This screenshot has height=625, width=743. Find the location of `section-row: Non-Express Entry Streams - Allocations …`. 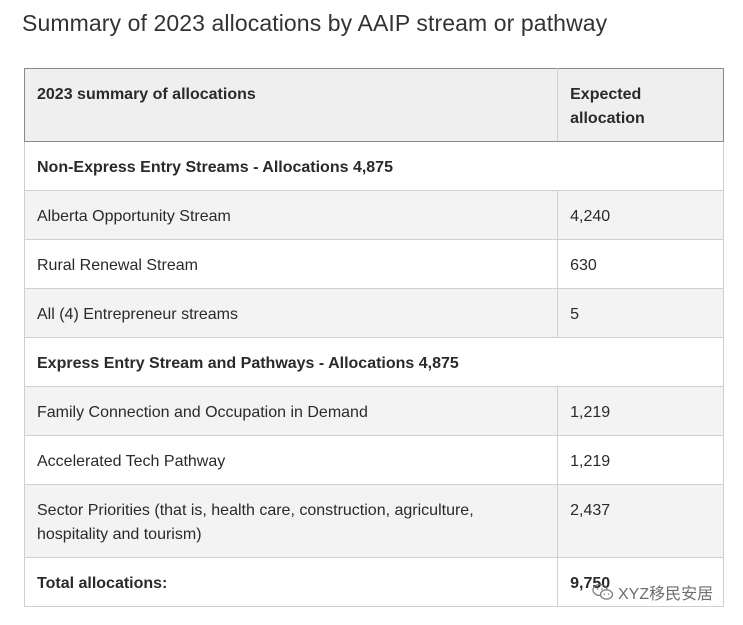

section-row: Non-Express Entry Streams - Allocations … is located at coordinates (374, 166).